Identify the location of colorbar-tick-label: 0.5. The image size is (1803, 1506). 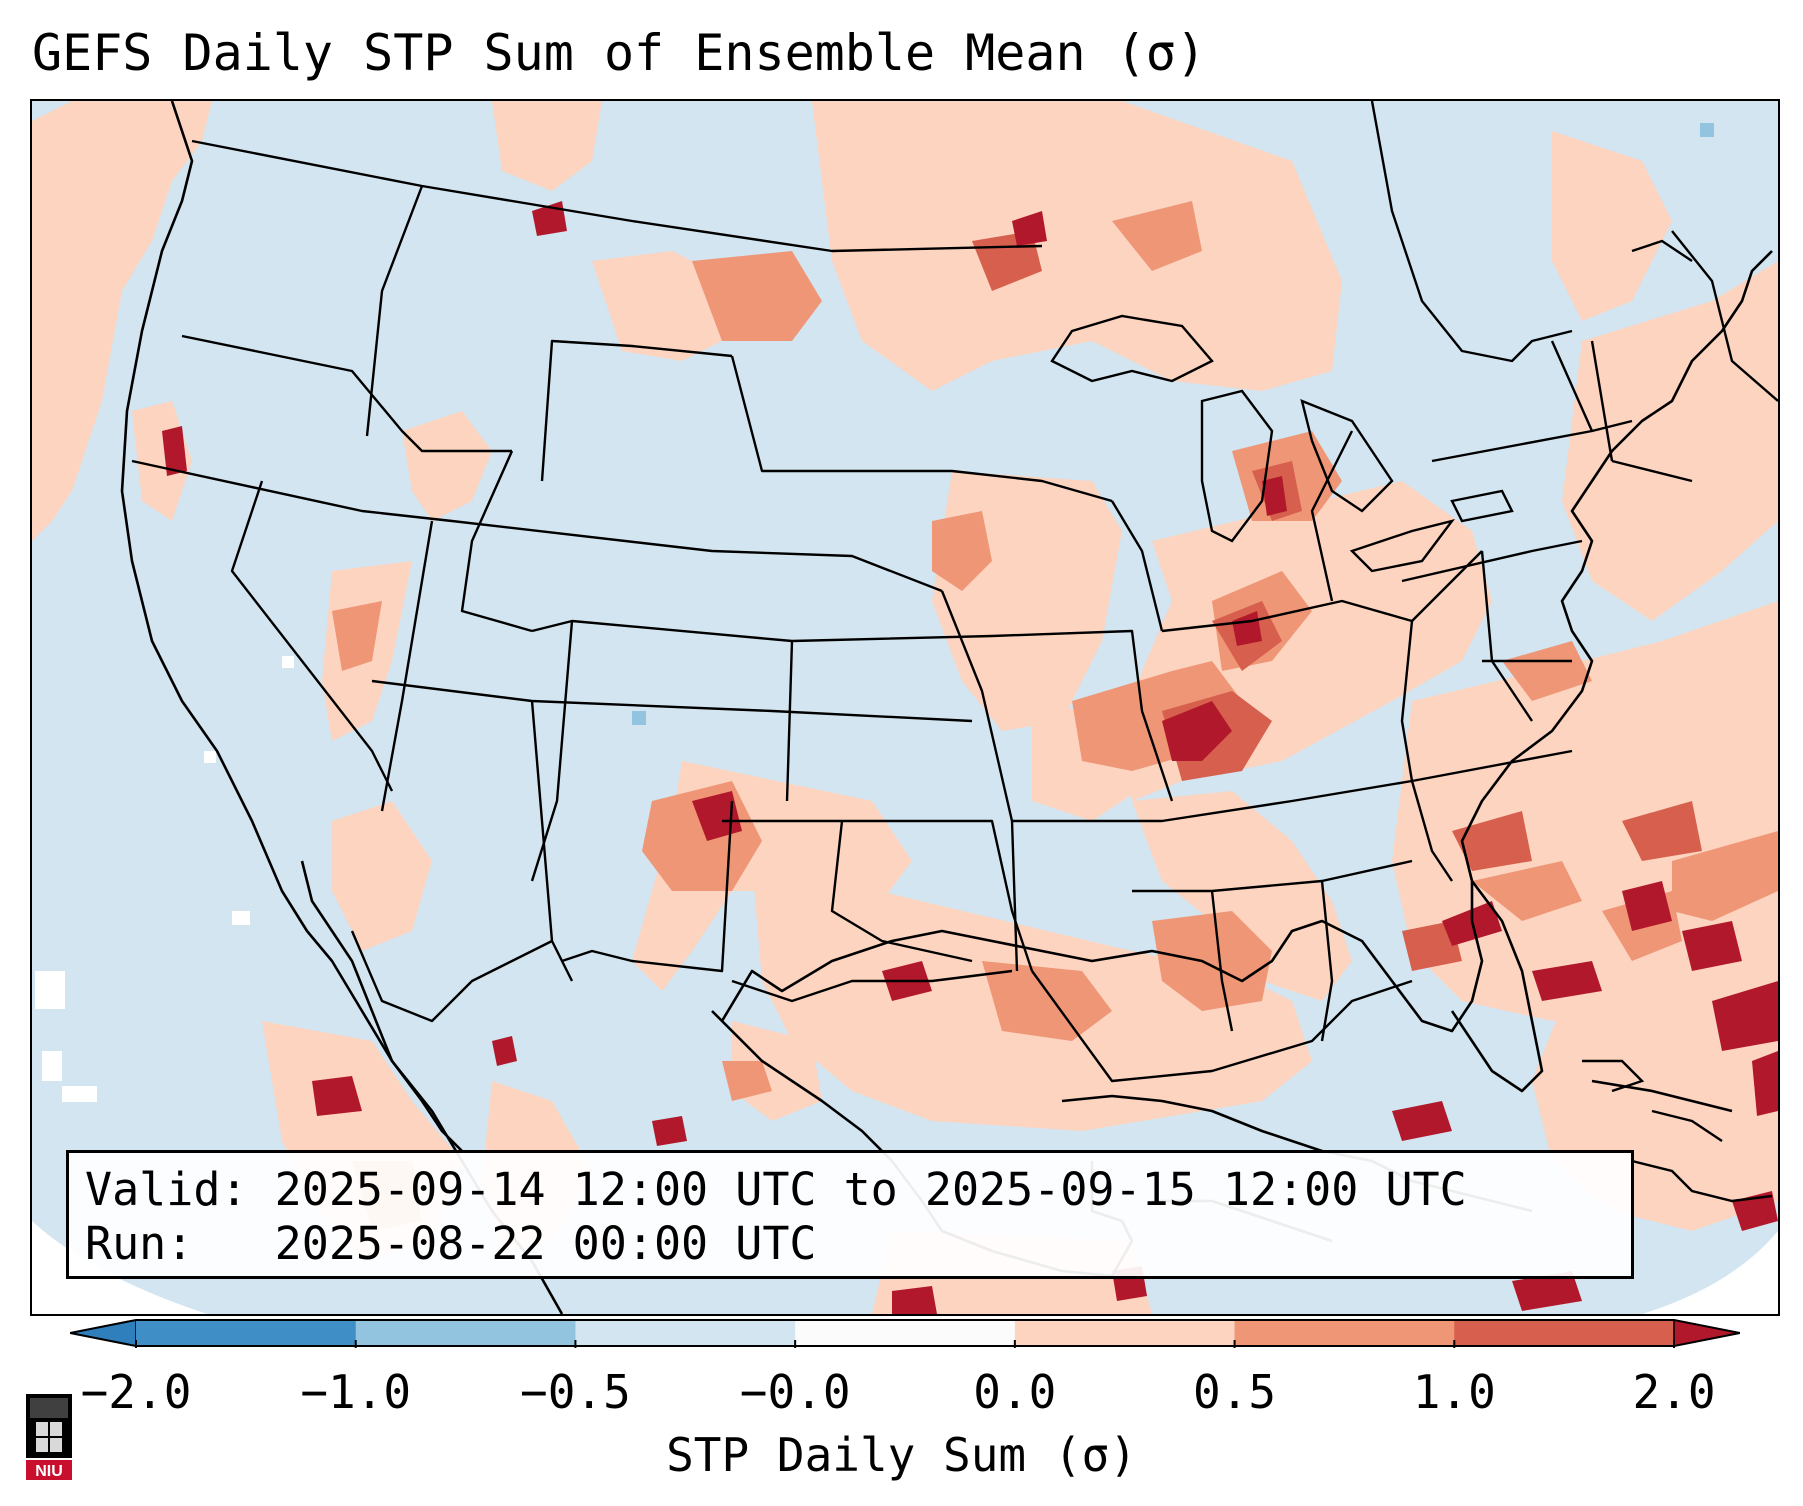
(1235, 1392).